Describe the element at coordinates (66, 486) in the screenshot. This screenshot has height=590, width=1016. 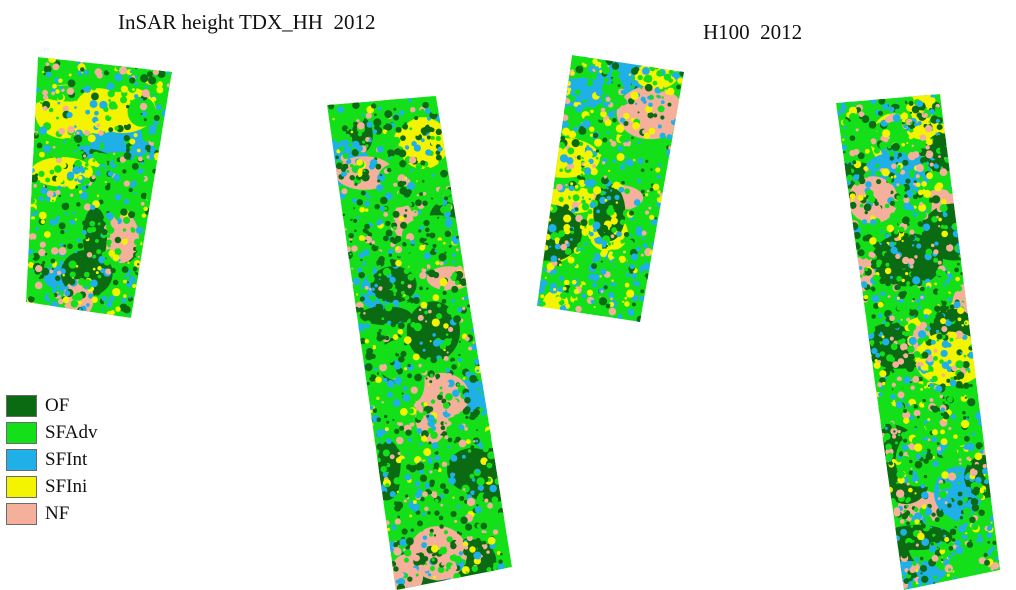
I see `legend-label-sfini: SFIni` at that location.